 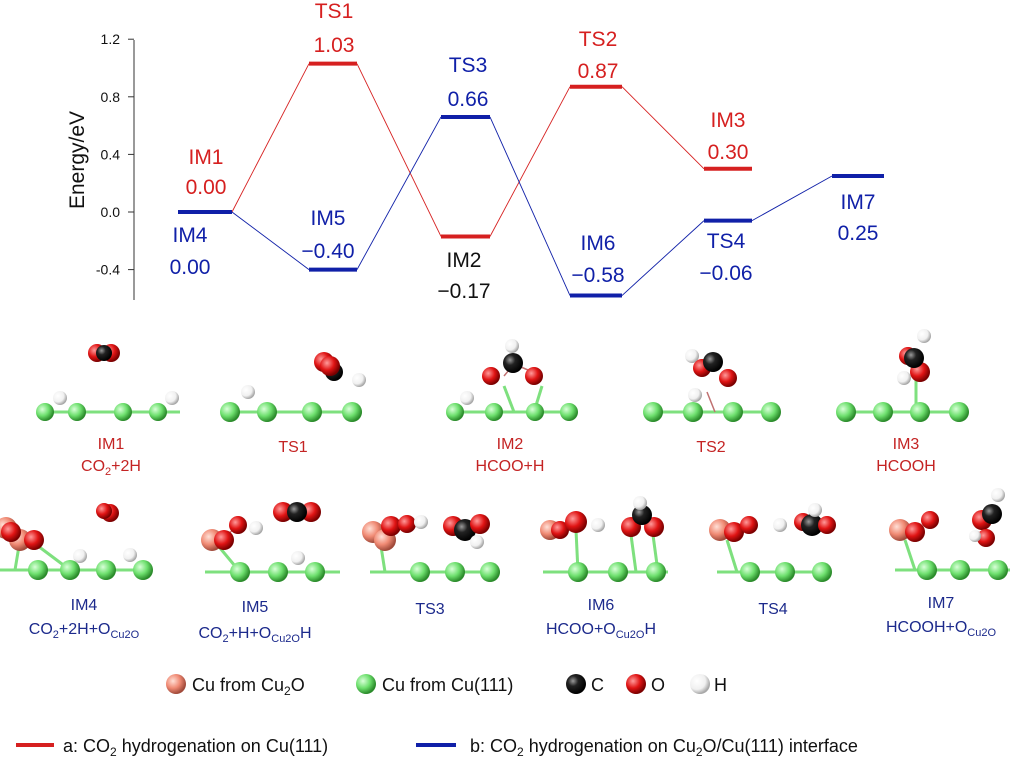 I want to click on connector-red-ts1-im2, so click(x=399, y=150).